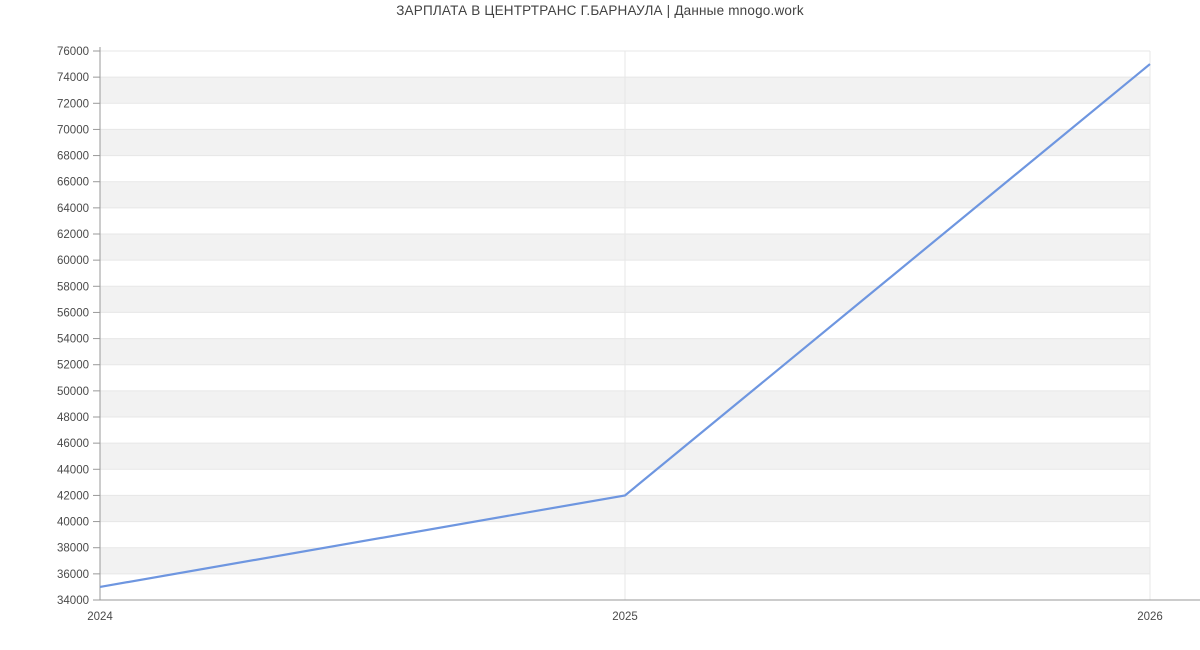  I want to click on y-tick-label: 68000, so click(73, 157).